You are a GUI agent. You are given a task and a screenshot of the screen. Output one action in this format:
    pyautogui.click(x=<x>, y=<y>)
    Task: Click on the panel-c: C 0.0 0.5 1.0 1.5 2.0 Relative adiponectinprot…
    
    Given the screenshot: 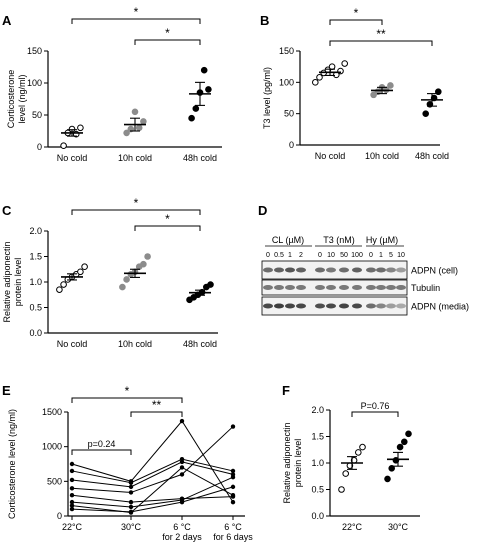 What is the action you would take?
    pyautogui.click(x=110, y=272)
    